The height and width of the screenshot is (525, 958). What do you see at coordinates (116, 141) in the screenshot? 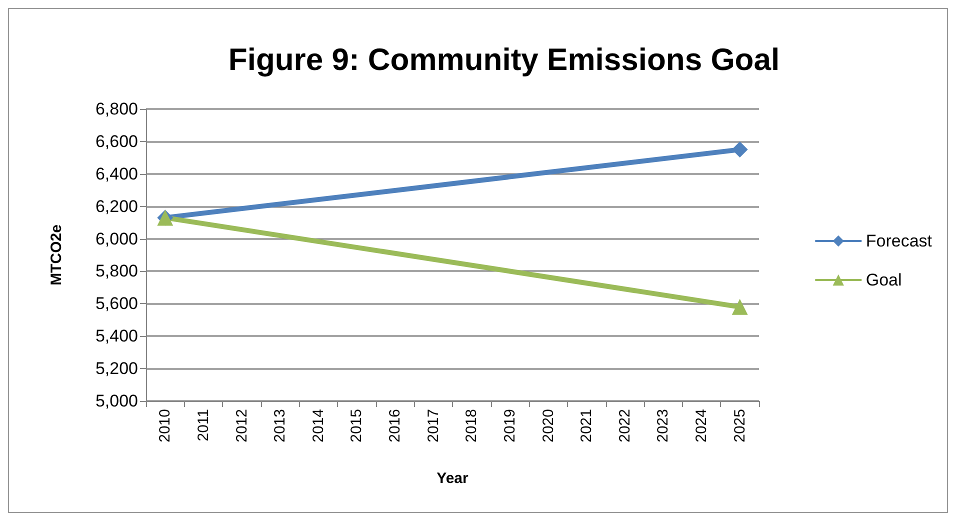
I see `y-tick-label: 6,600` at bounding box center [116, 141].